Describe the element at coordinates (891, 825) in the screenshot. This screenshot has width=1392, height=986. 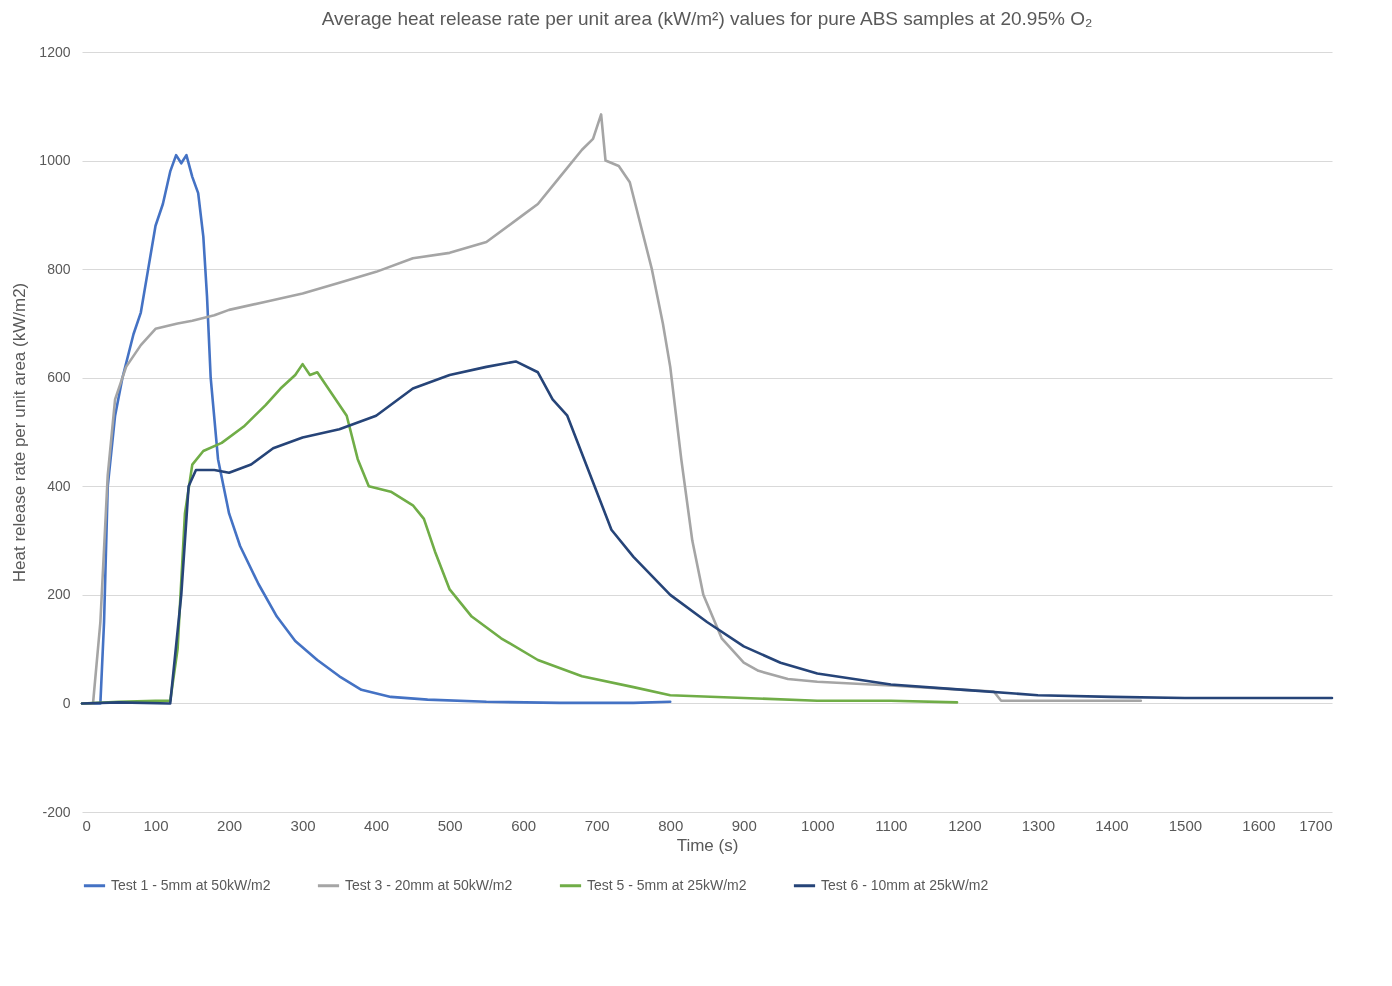
I see `x-tick-label: 1100` at that location.